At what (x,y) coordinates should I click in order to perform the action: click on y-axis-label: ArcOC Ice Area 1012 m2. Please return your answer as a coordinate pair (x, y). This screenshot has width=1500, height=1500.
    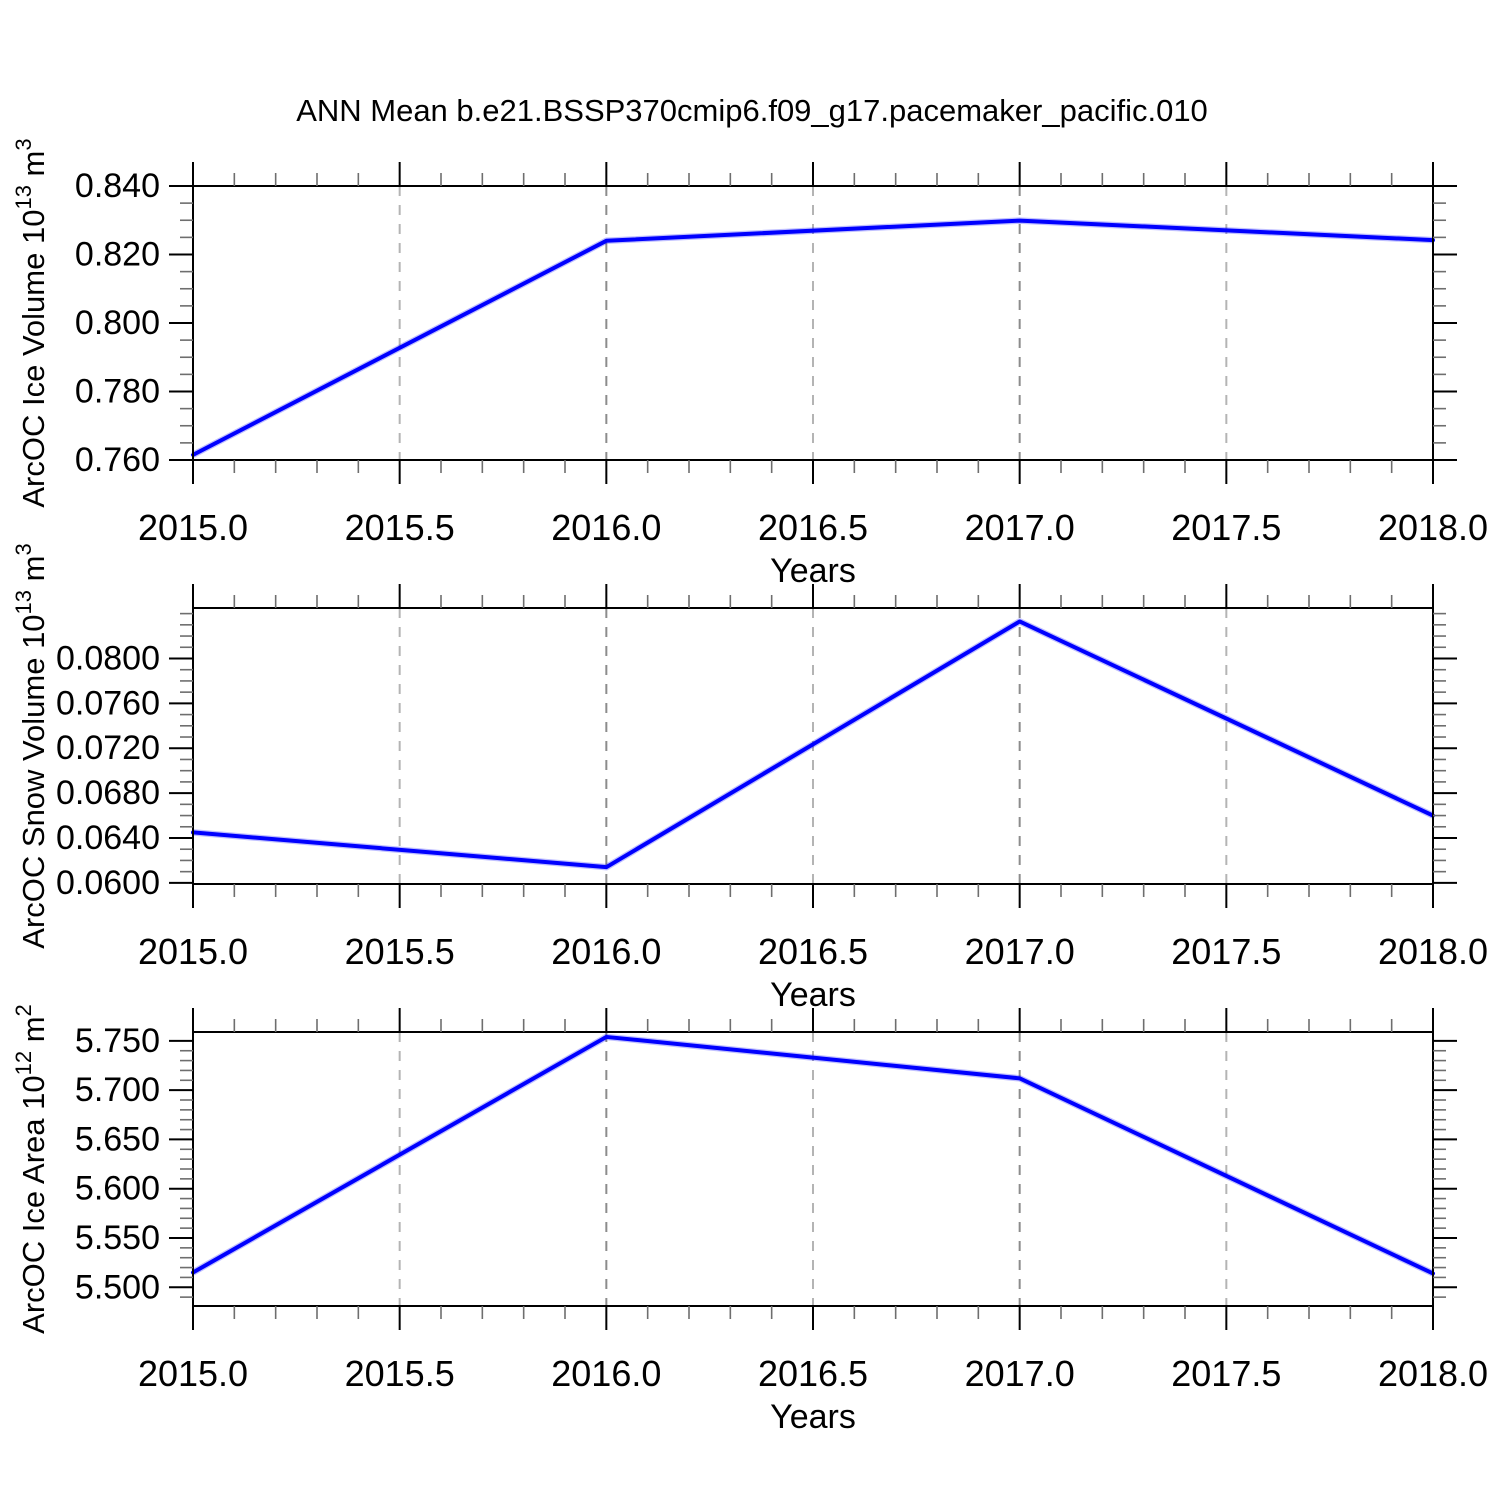
    Looking at the image, I should click on (31, 1169).